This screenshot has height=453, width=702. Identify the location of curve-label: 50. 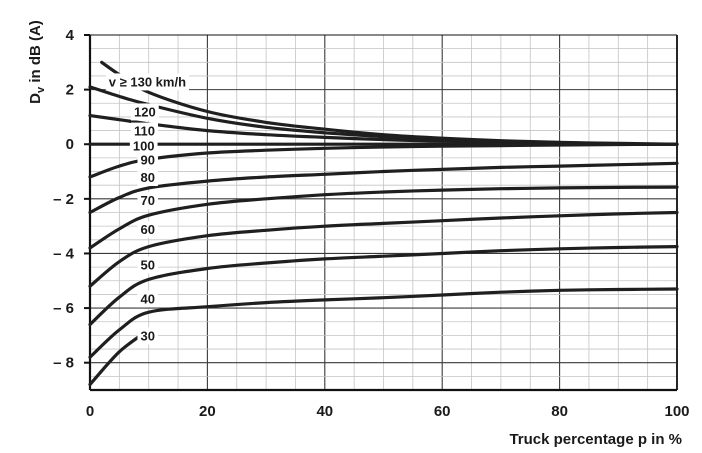
(147, 265).